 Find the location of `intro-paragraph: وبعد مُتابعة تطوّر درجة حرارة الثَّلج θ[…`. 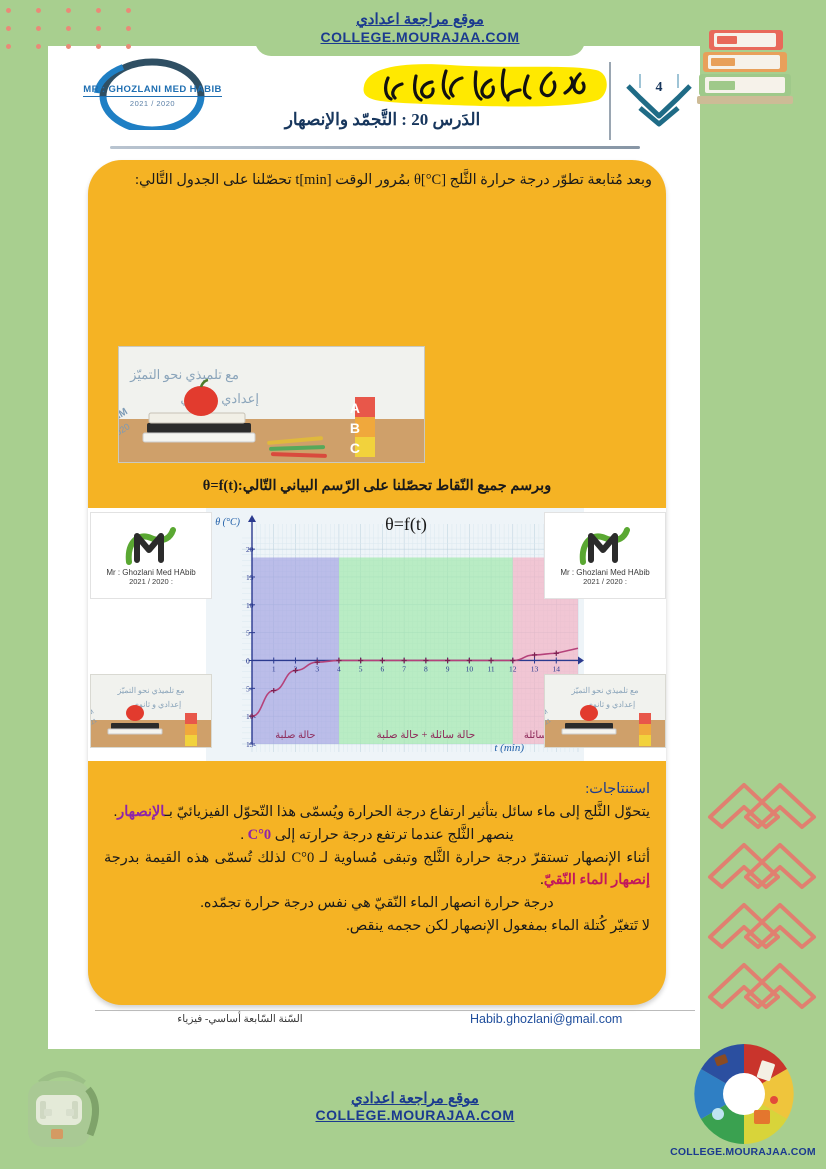

intro-paragraph: وبعد مُتابعة تطوّر درجة حرارة الثَّلج θ[… is located at coordinates (393, 180).